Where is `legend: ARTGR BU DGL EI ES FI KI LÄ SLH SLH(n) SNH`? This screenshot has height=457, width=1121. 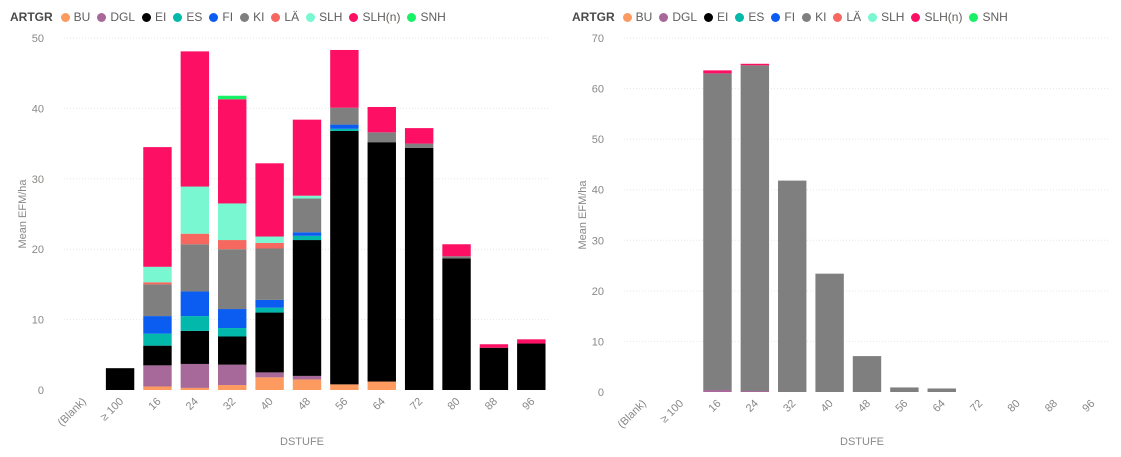
legend: ARTGR BU DGL EI ES FI KI LÄ SLH SLH(n) SNH is located at coordinates (793, 17).